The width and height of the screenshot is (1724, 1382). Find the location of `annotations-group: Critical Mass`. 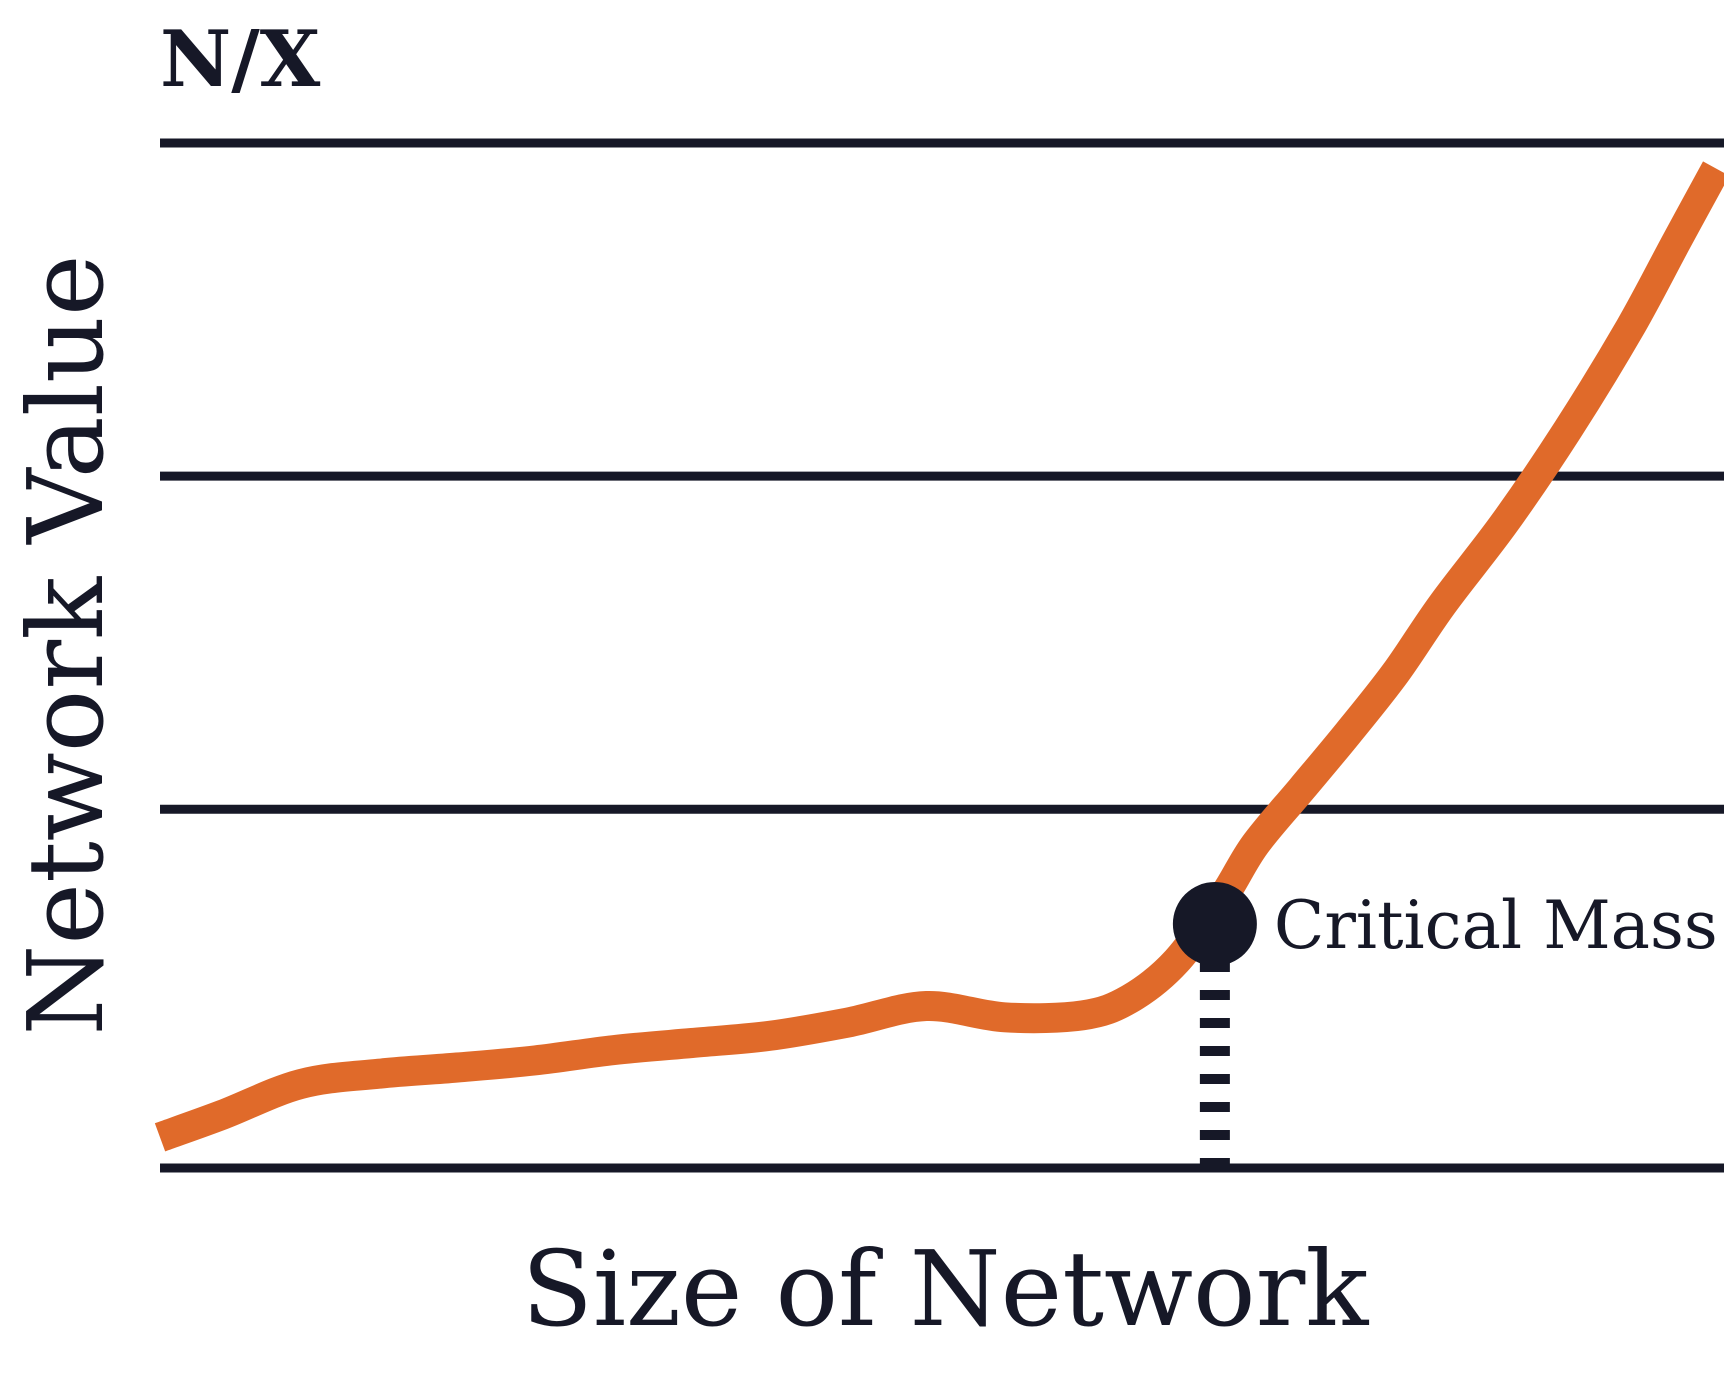

annotations-group: Critical Mass is located at coordinates (1445, 924).